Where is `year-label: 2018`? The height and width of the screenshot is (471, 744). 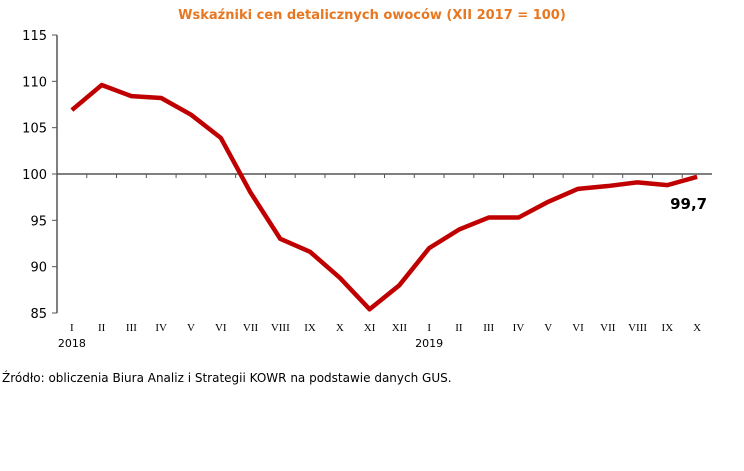
year-label: 2018 is located at coordinates (72, 343).